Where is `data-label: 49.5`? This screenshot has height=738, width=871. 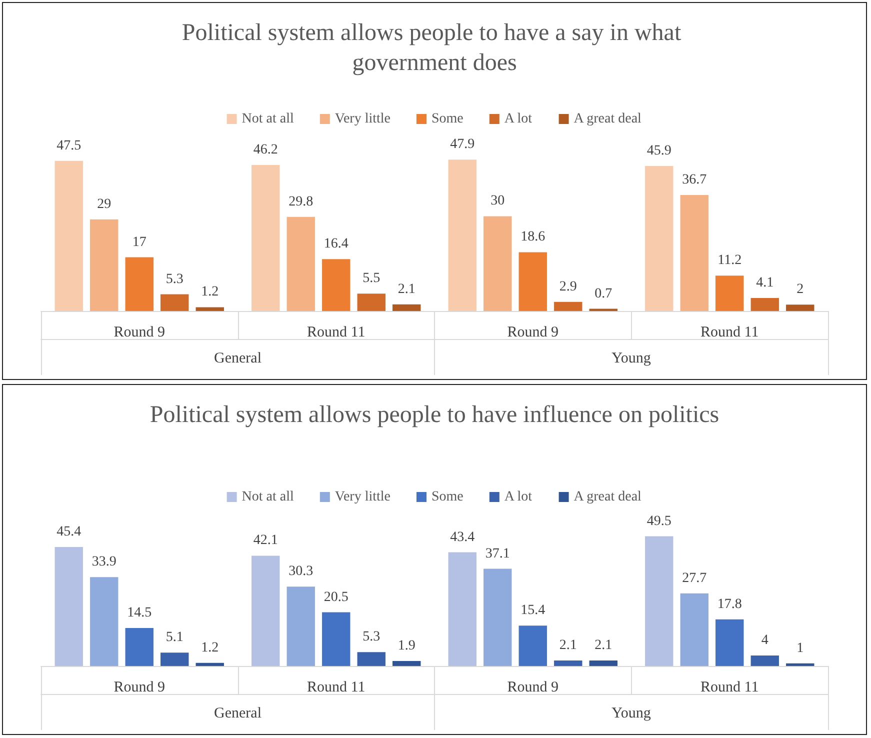
data-label: 49.5 is located at coordinates (659, 521).